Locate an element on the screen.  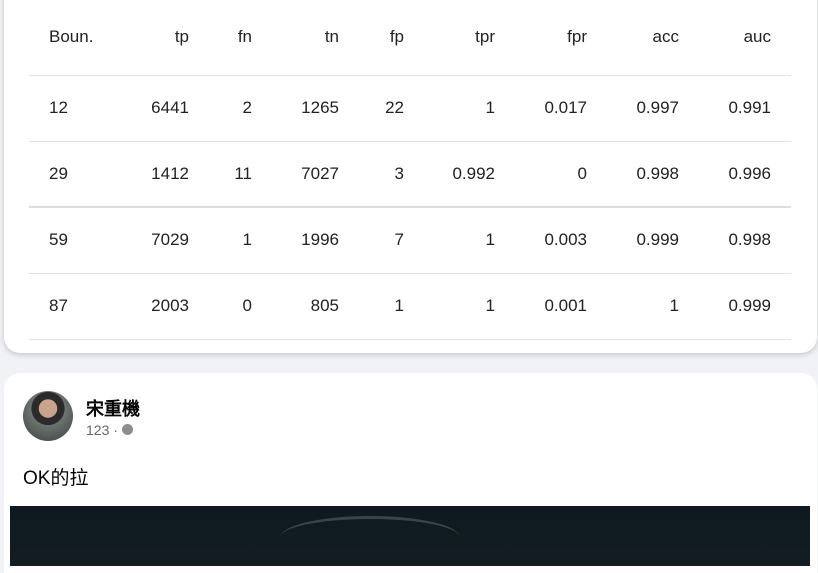
cell: 0.001 is located at coordinates (561, 306).